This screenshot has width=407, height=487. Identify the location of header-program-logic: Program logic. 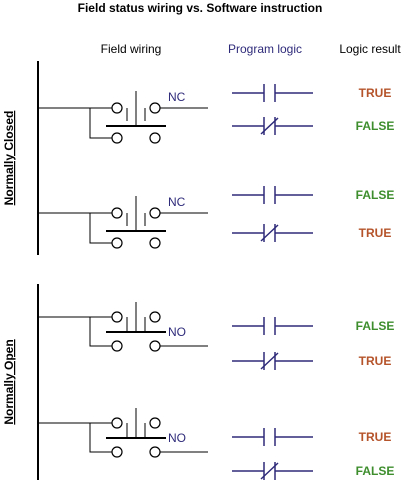
(265, 49).